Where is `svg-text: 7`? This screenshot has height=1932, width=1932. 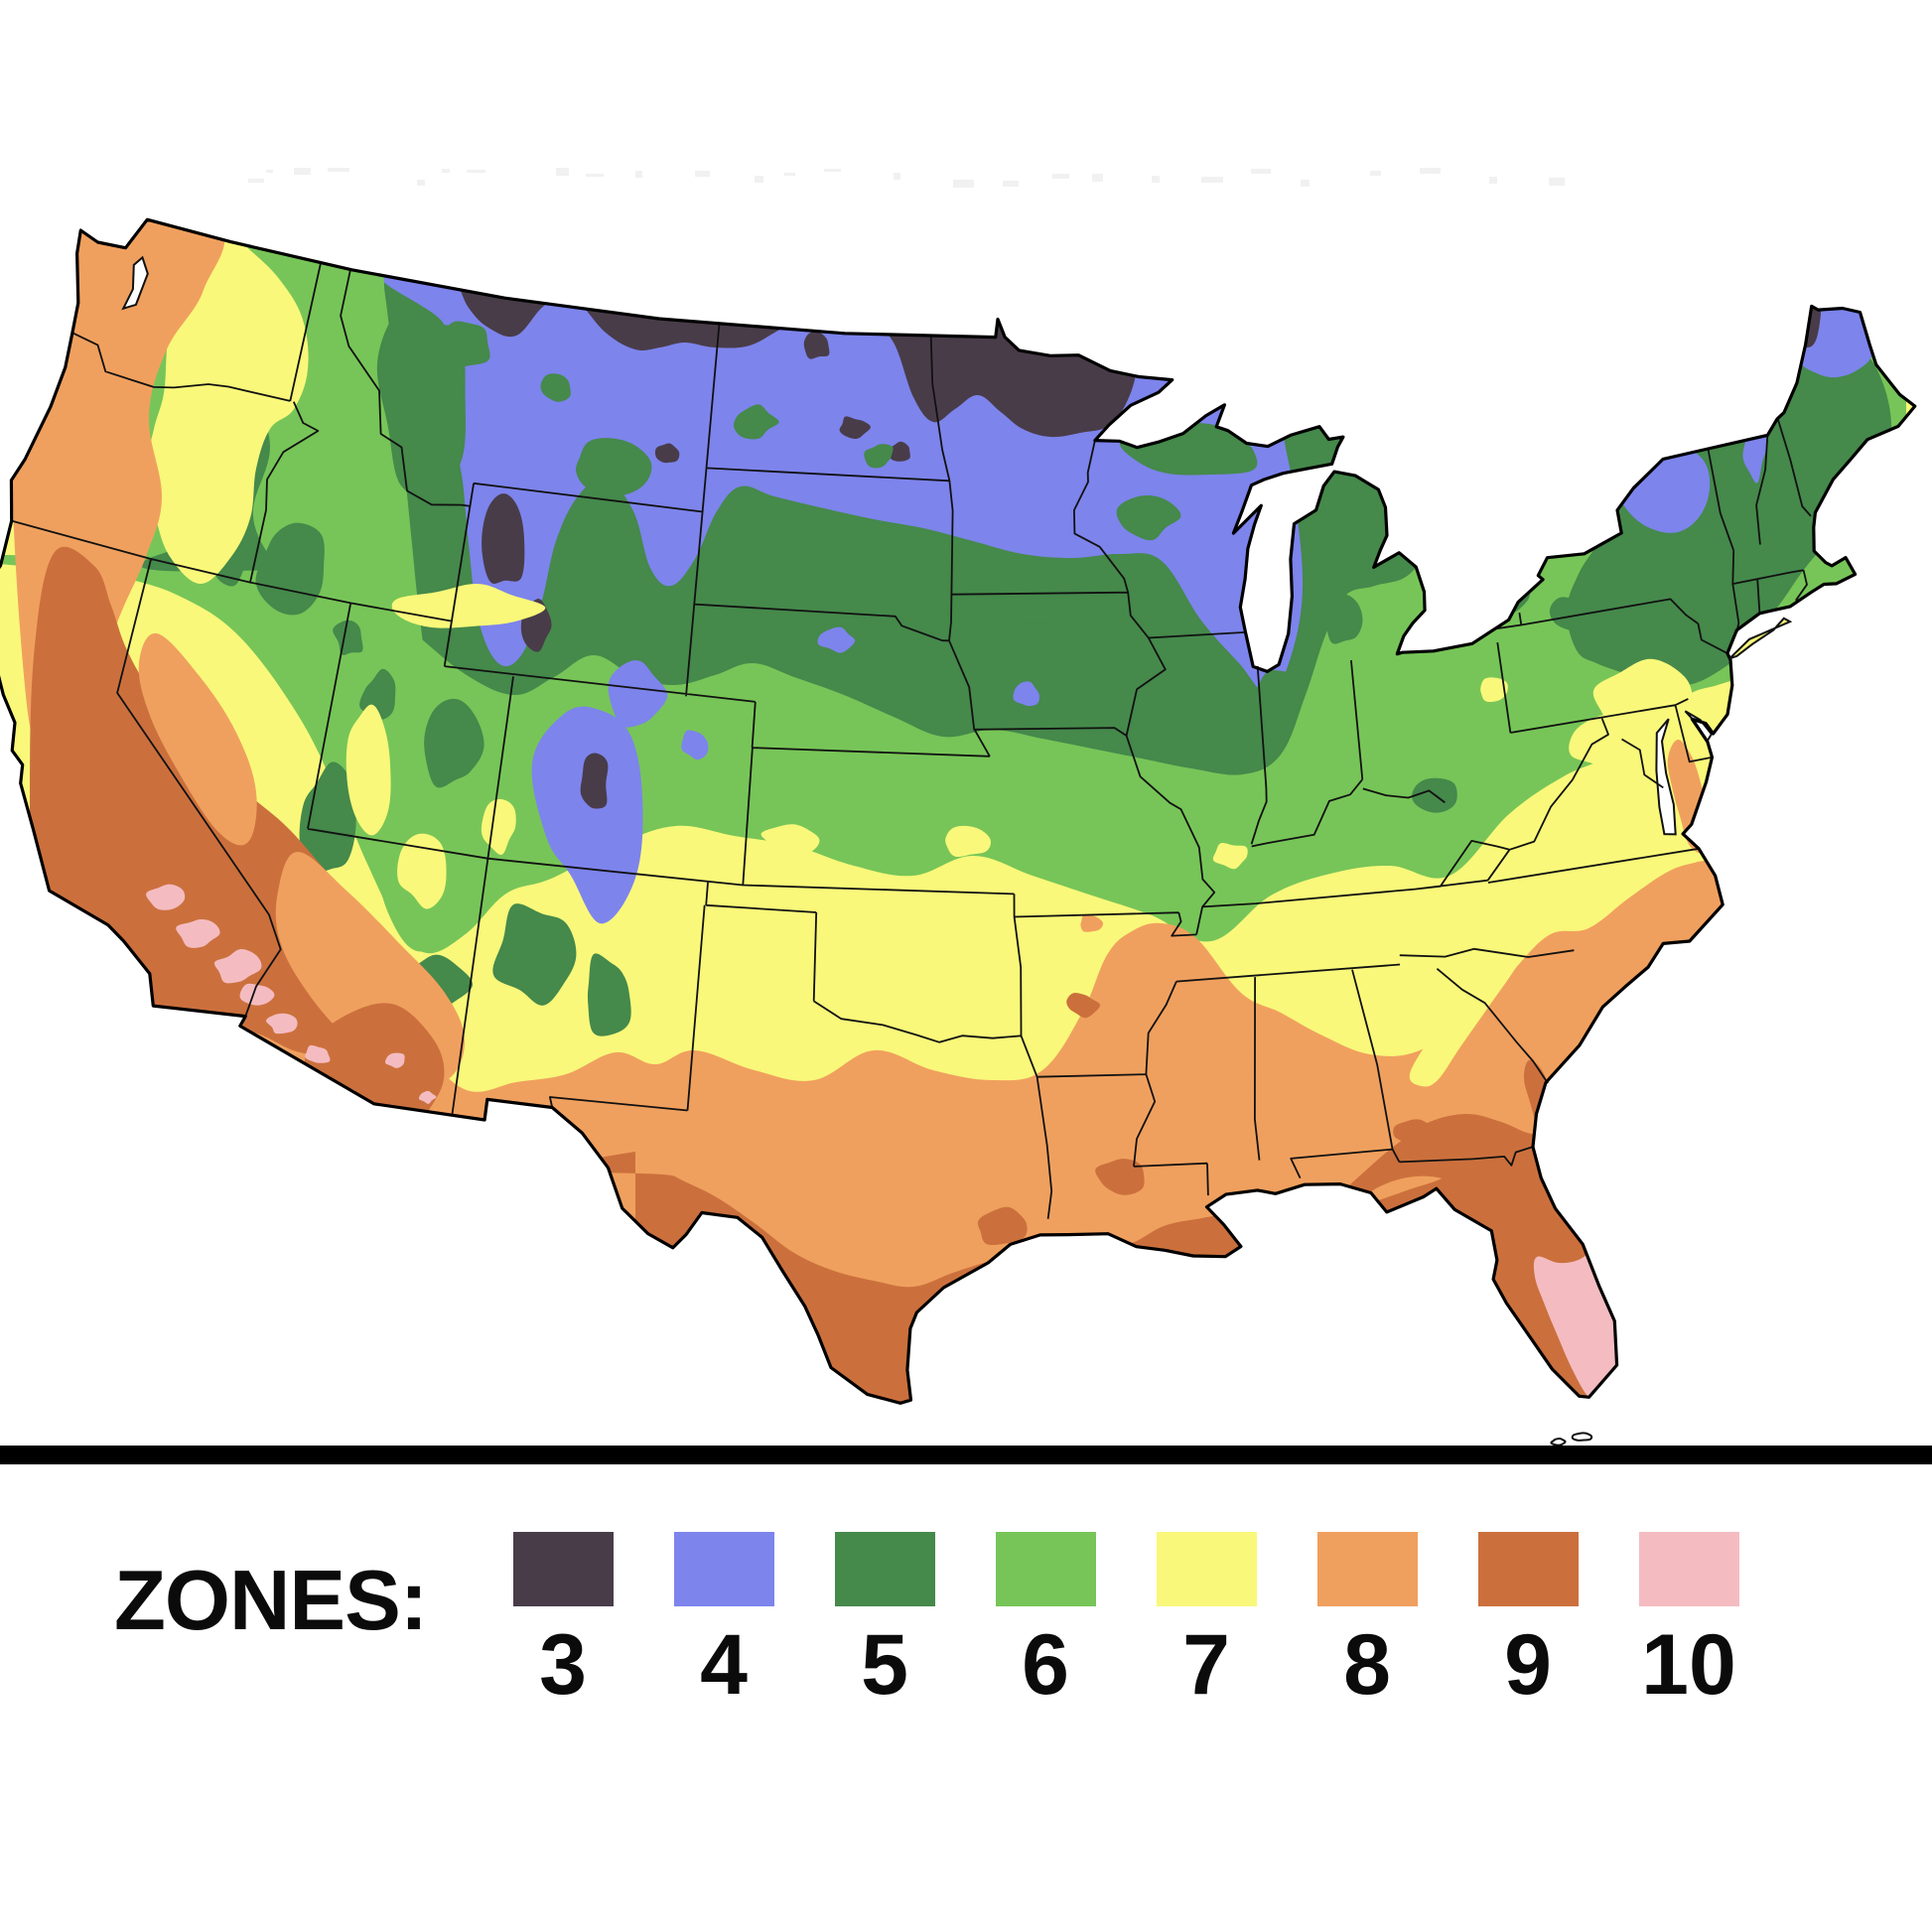 svg-text: 7 is located at coordinates (1206, 1665).